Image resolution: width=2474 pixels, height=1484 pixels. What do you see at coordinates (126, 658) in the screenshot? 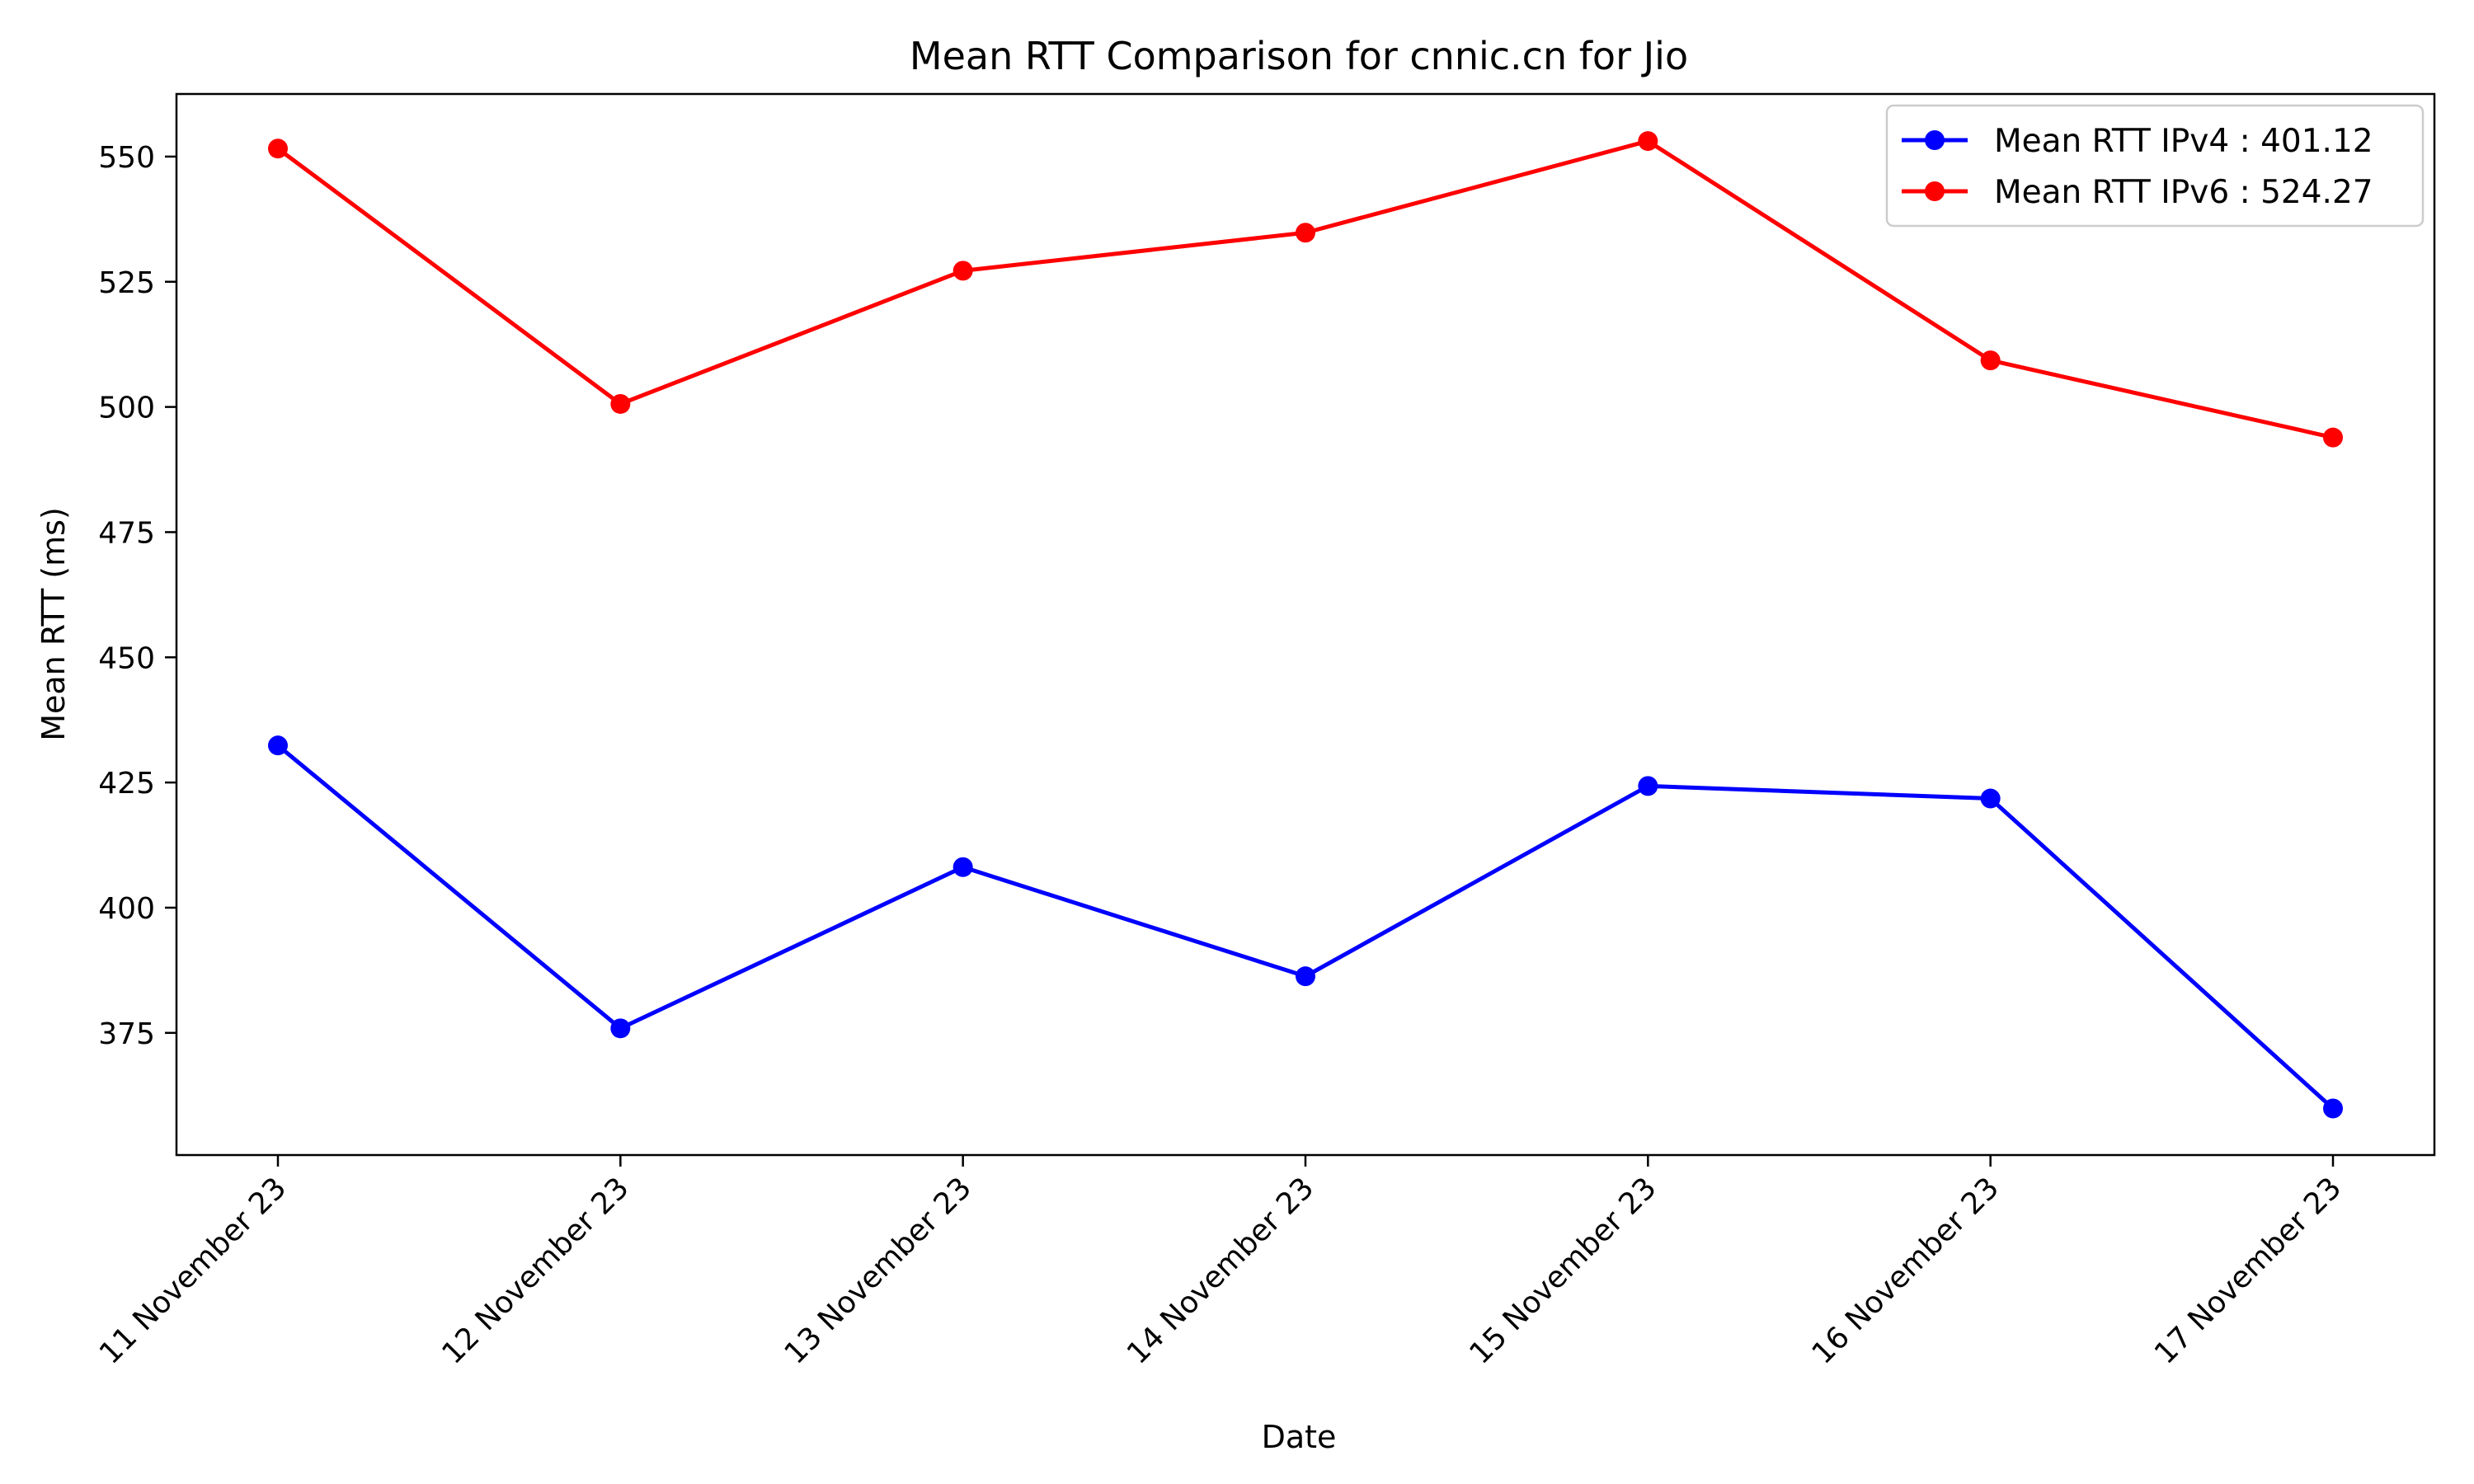
I see `y-tick-label: 450` at bounding box center [126, 658].